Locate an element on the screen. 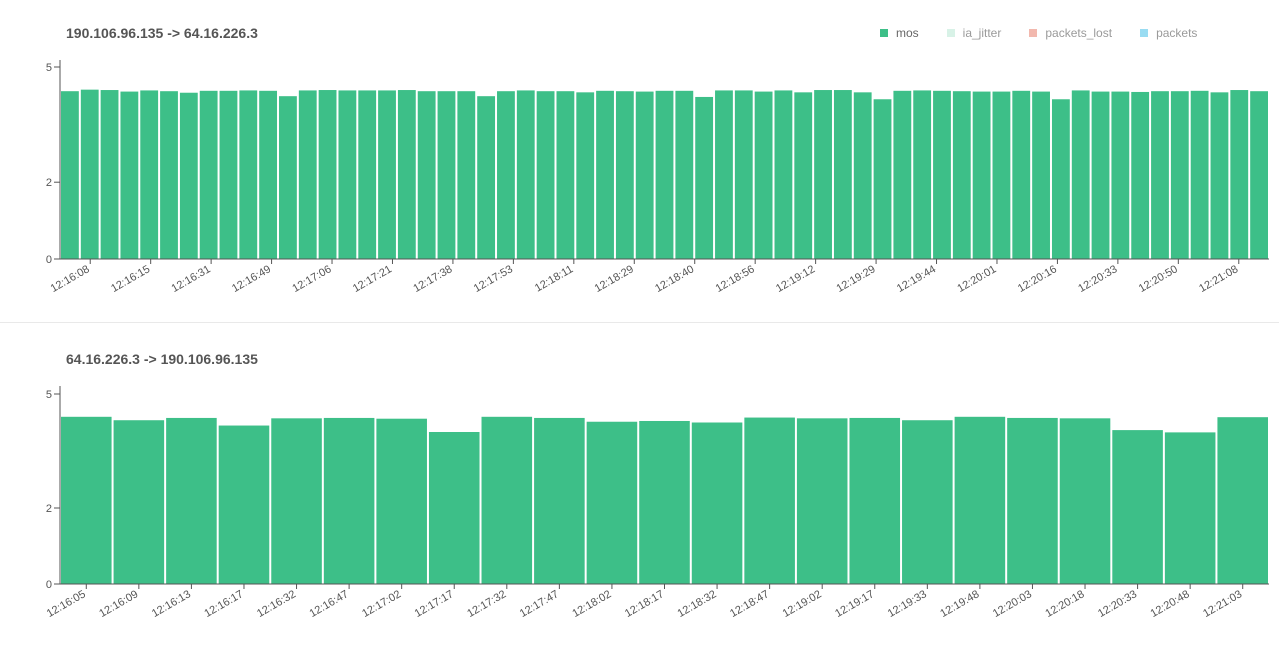  chart-2-x-tick-label: 12:16:47 is located at coordinates (329, 604).